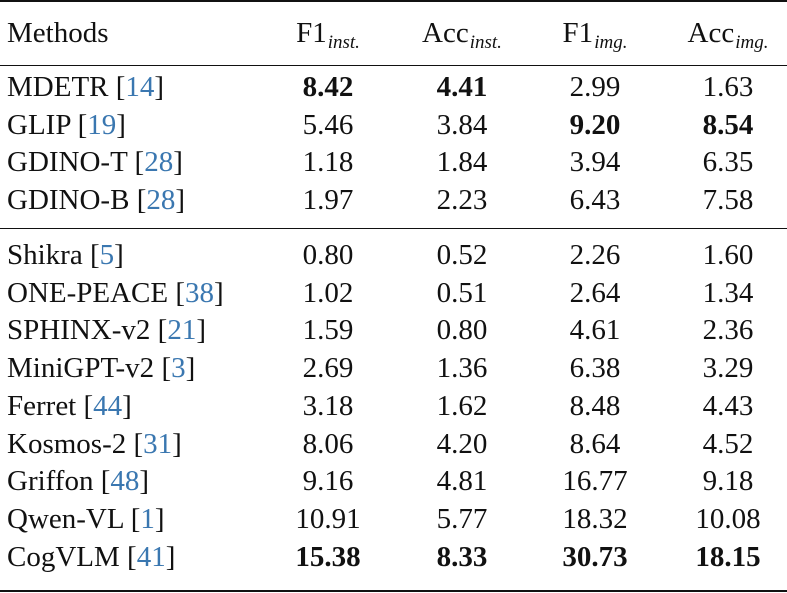 The width and height of the screenshot is (787, 593). I want to click on value-cell: 5.46, so click(328, 124).